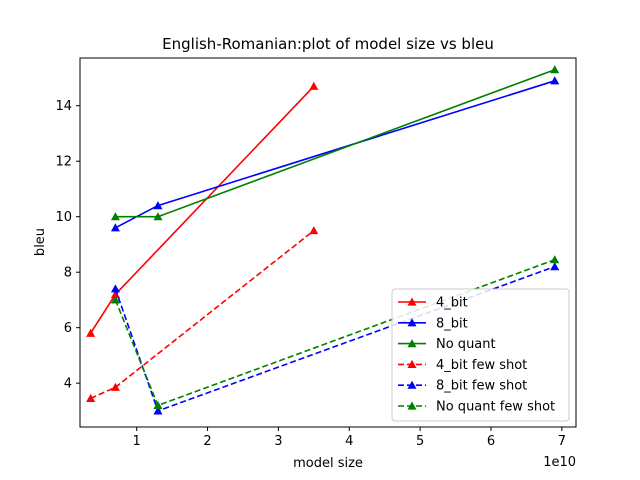 This screenshot has width=640, height=480. Describe the element at coordinates (63, 162) in the screenshot. I see `y-tick-label: 12` at that location.